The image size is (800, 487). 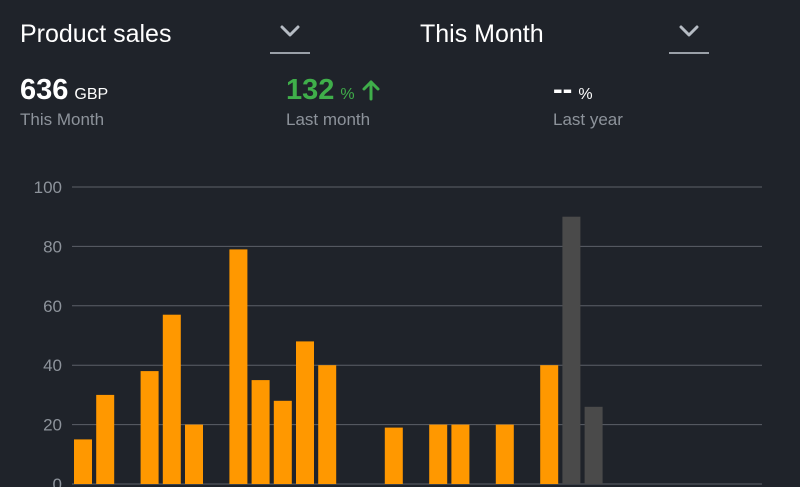 I want to click on period-dropdown-label: This Month, so click(x=482, y=34).